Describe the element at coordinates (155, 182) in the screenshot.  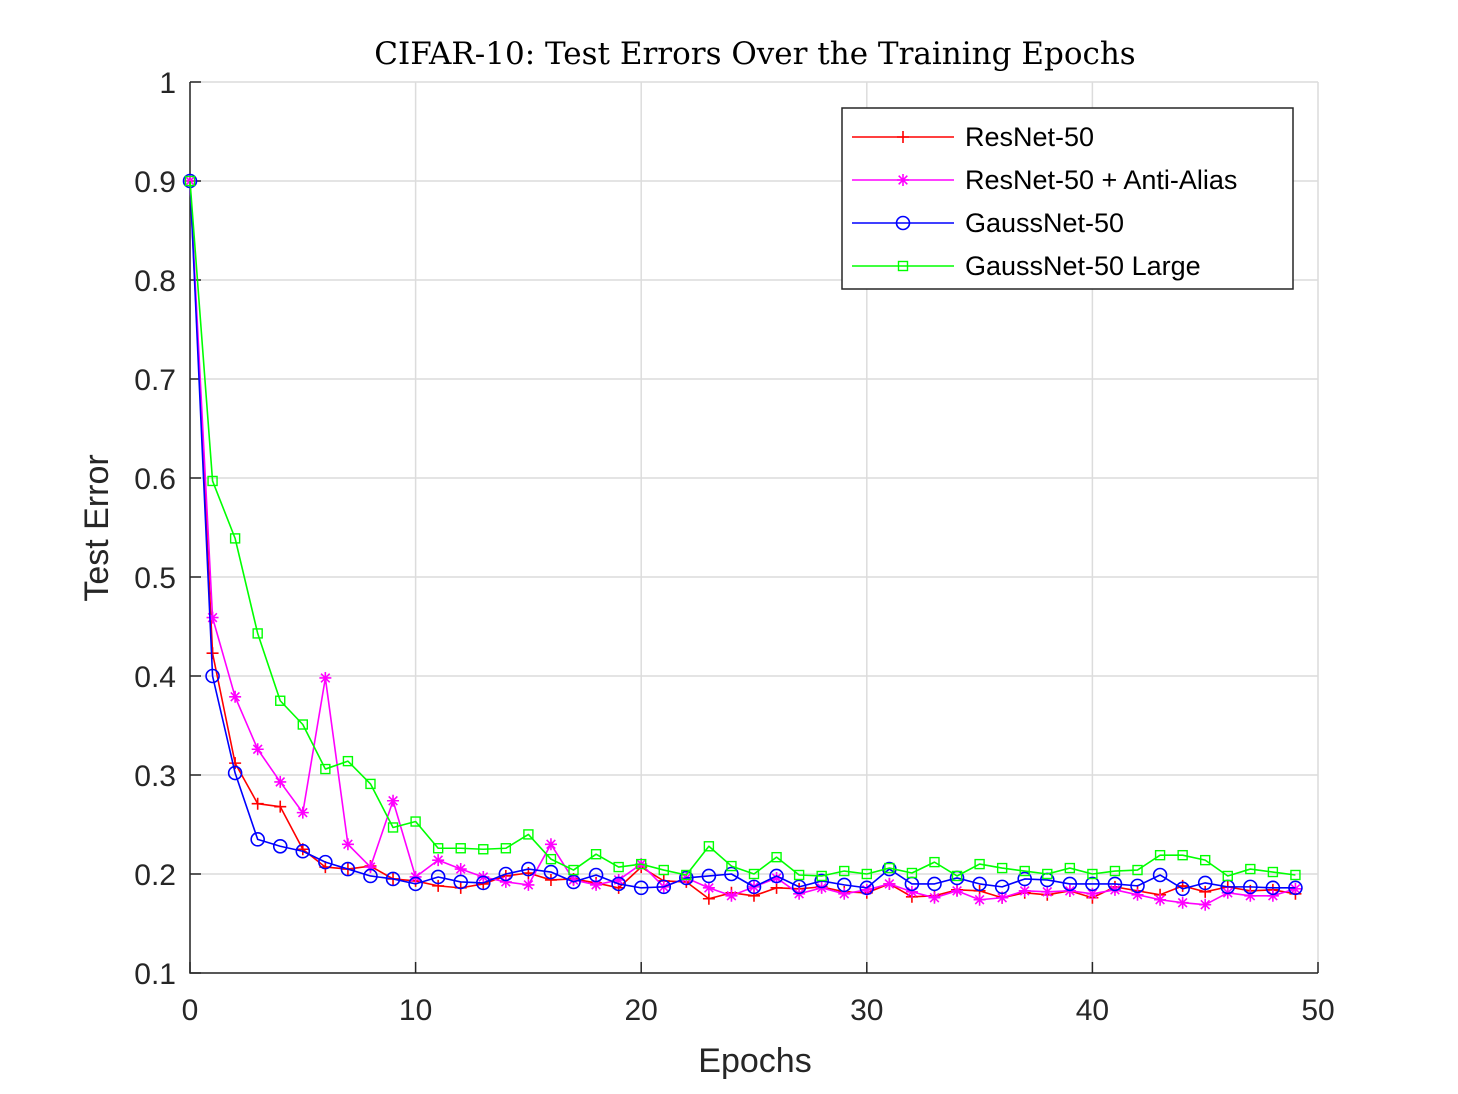
I see `y-tick-label: 0.9` at that location.